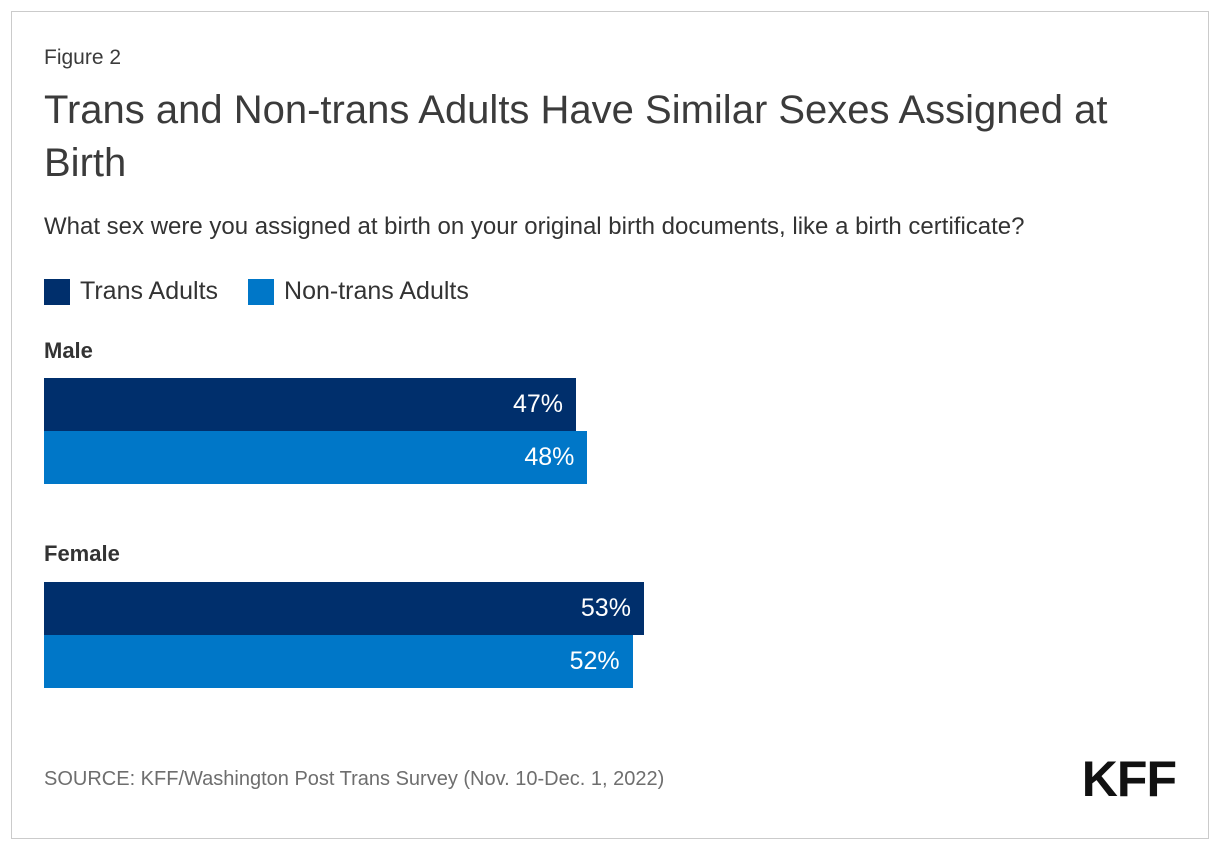 Image resolution: width=1220 pixels, height=852 pixels. I want to click on figure-label: Figure 2, so click(83, 57).